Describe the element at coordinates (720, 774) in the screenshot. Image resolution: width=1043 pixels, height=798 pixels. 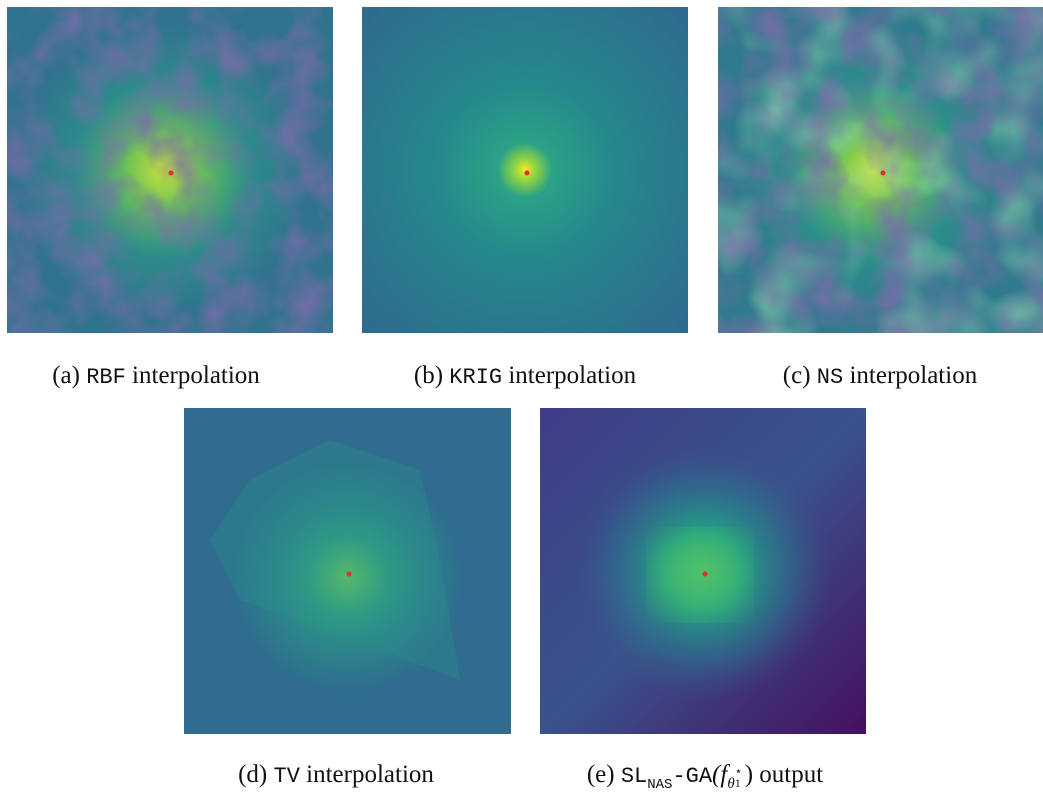
I see `caption-math: (f` at that location.